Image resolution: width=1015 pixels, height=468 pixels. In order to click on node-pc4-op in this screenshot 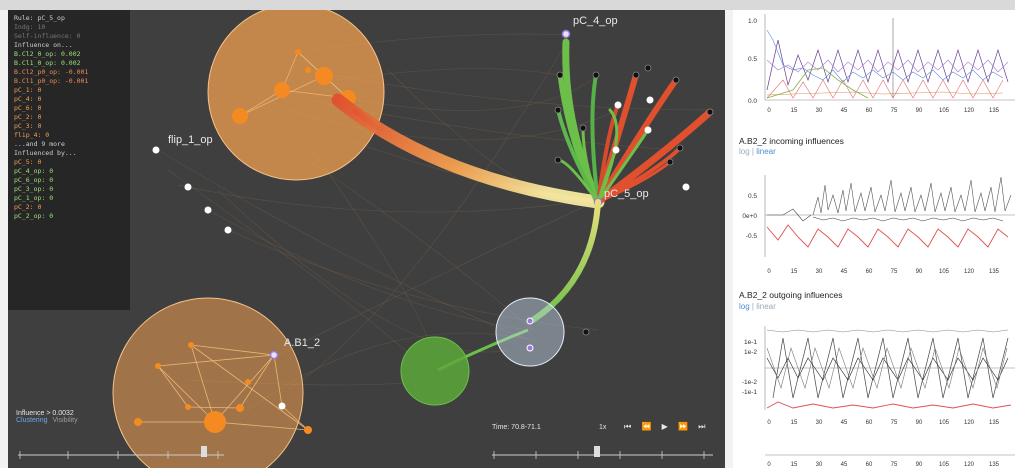, I will do `click(566, 34)`.